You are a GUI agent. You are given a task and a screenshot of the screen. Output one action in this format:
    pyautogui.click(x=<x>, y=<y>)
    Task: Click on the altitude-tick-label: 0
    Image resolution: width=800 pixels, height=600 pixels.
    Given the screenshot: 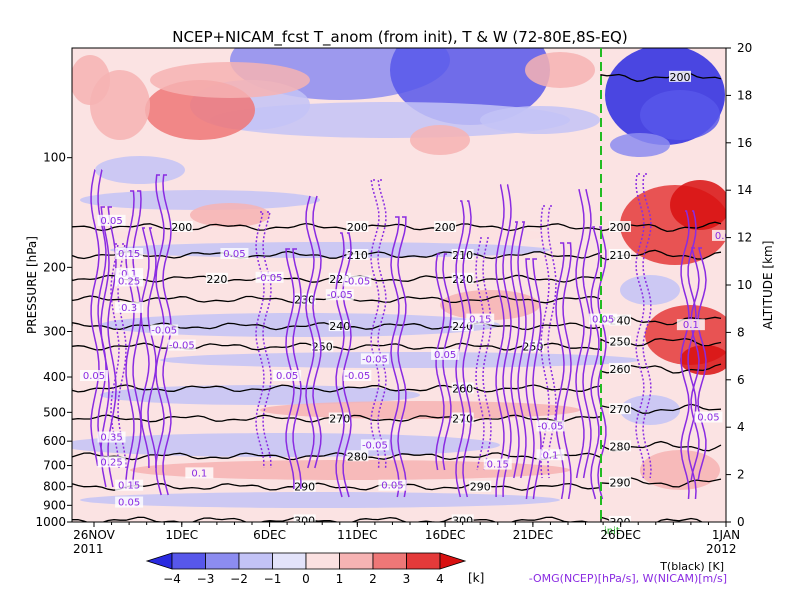 What is the action you would take?
    pyautogui.click(x=741, y=522)
    